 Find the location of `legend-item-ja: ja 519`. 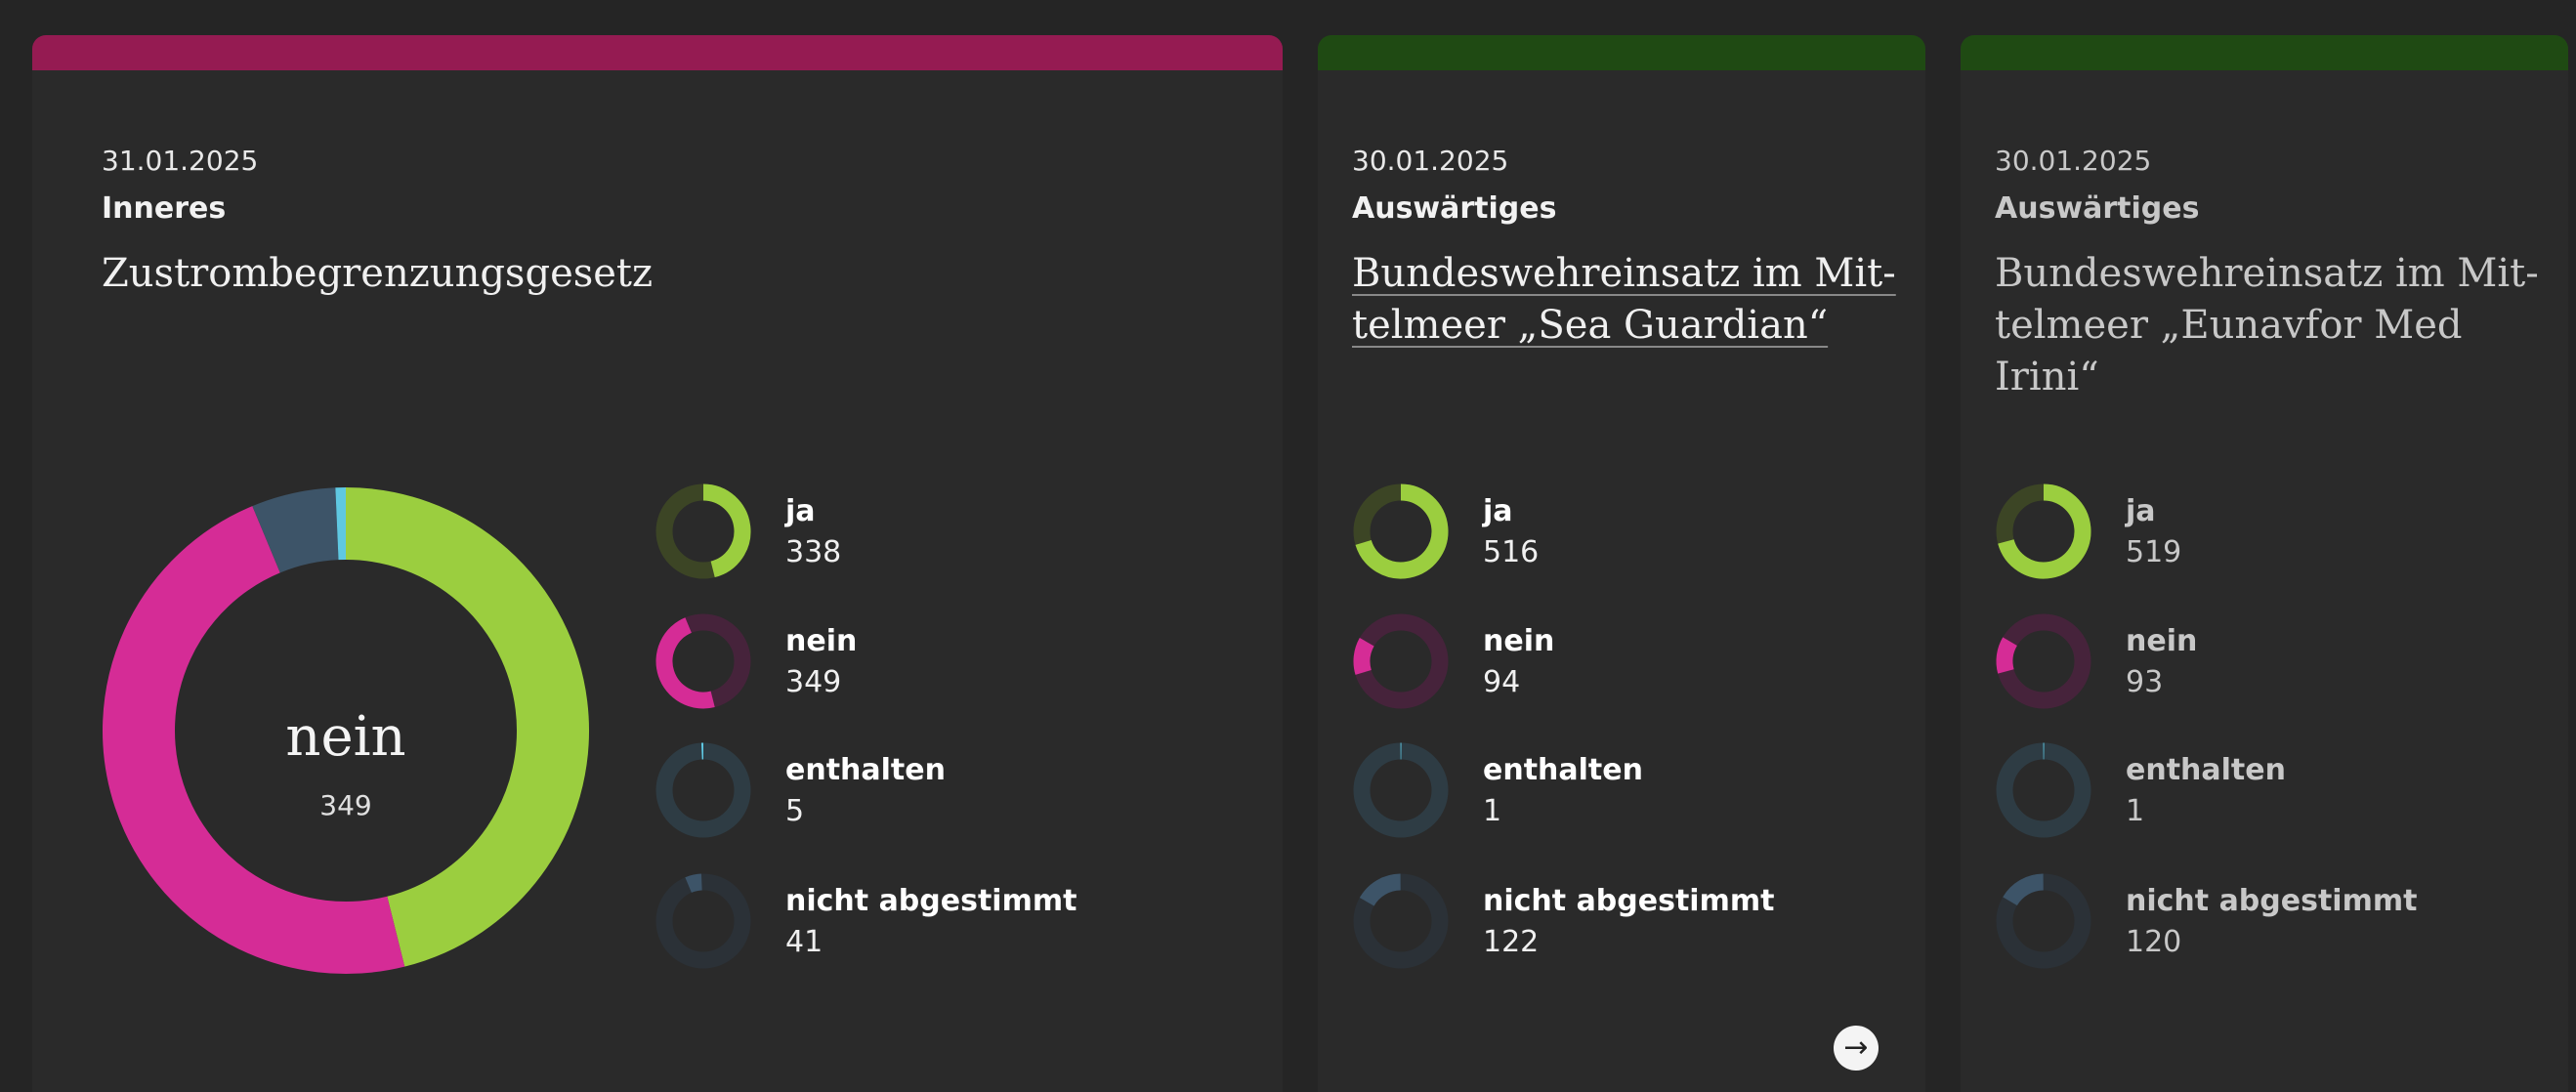

legend-item-ja: ja 519 is located at coordinates (2239, 531).